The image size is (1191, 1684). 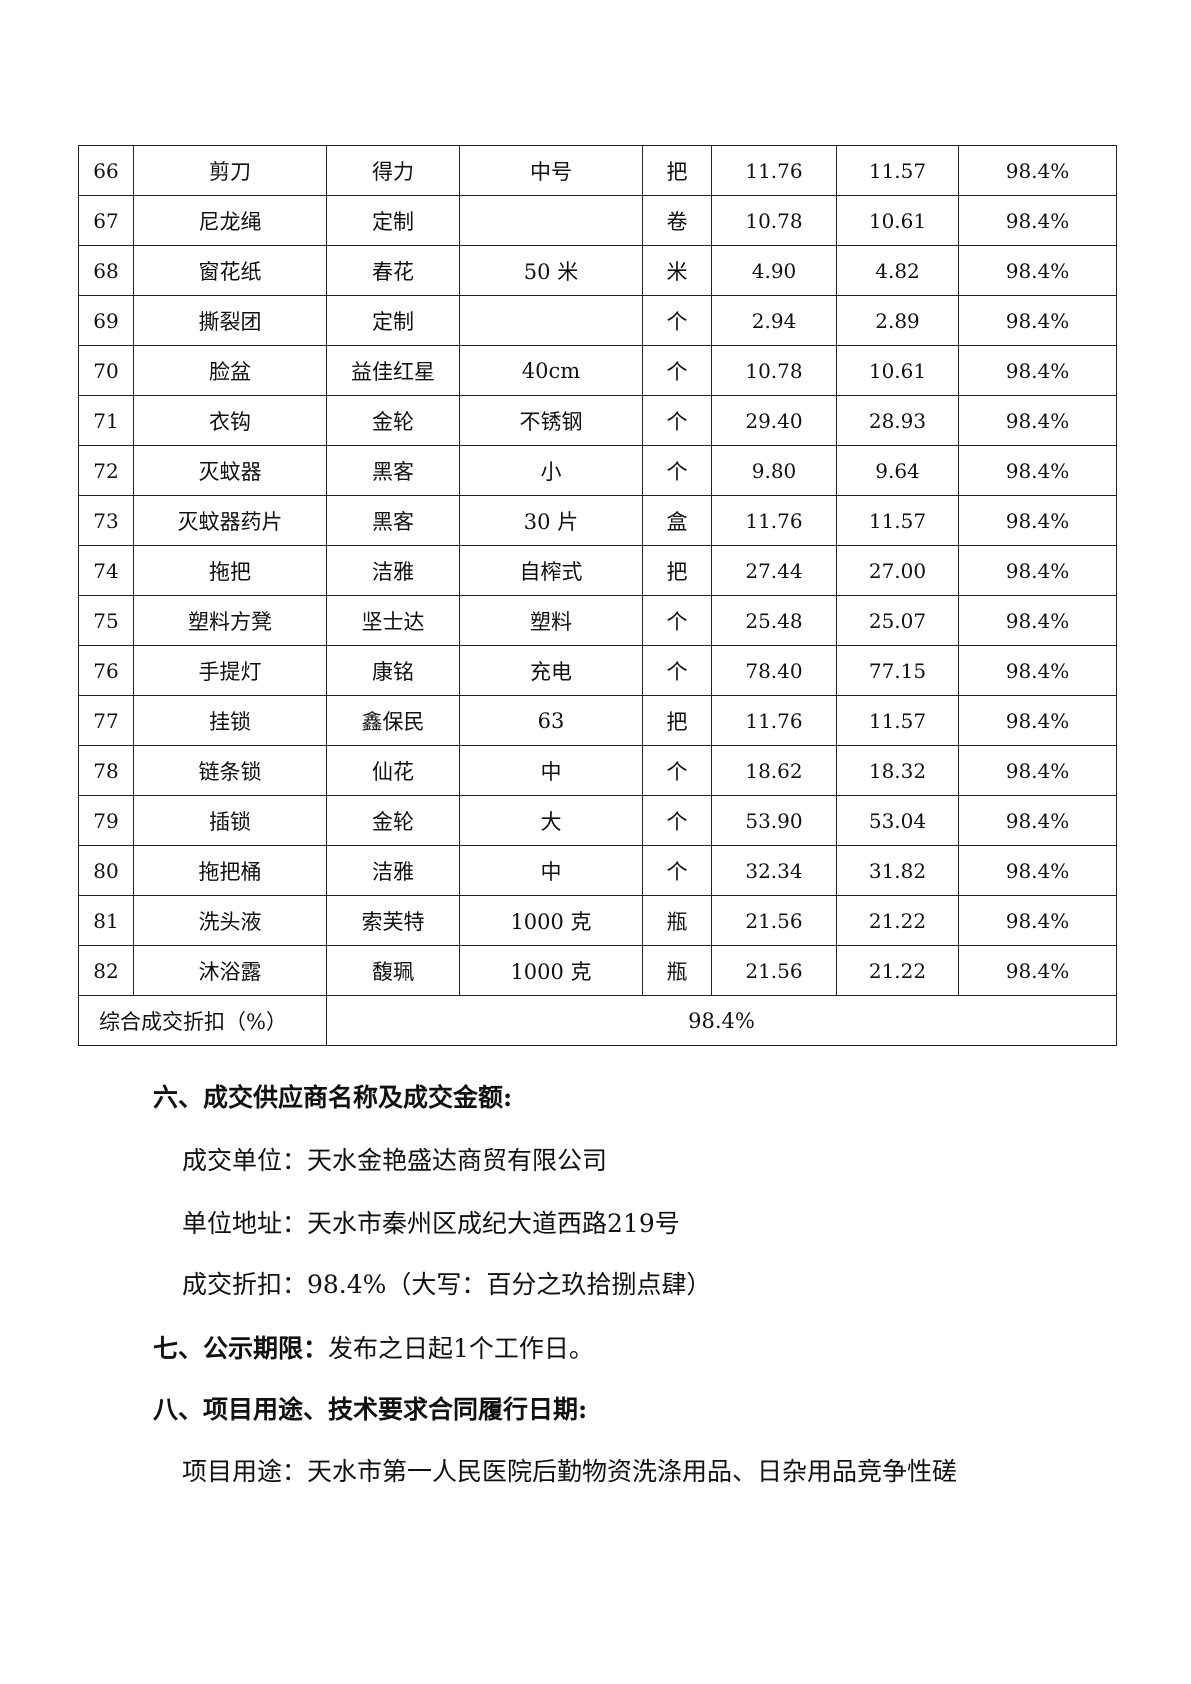 What do you see at coordinates (241, 1348) in the screenshot?
I see `section-7-title: 七、公示期限：` at bounding box center [241, 1348].